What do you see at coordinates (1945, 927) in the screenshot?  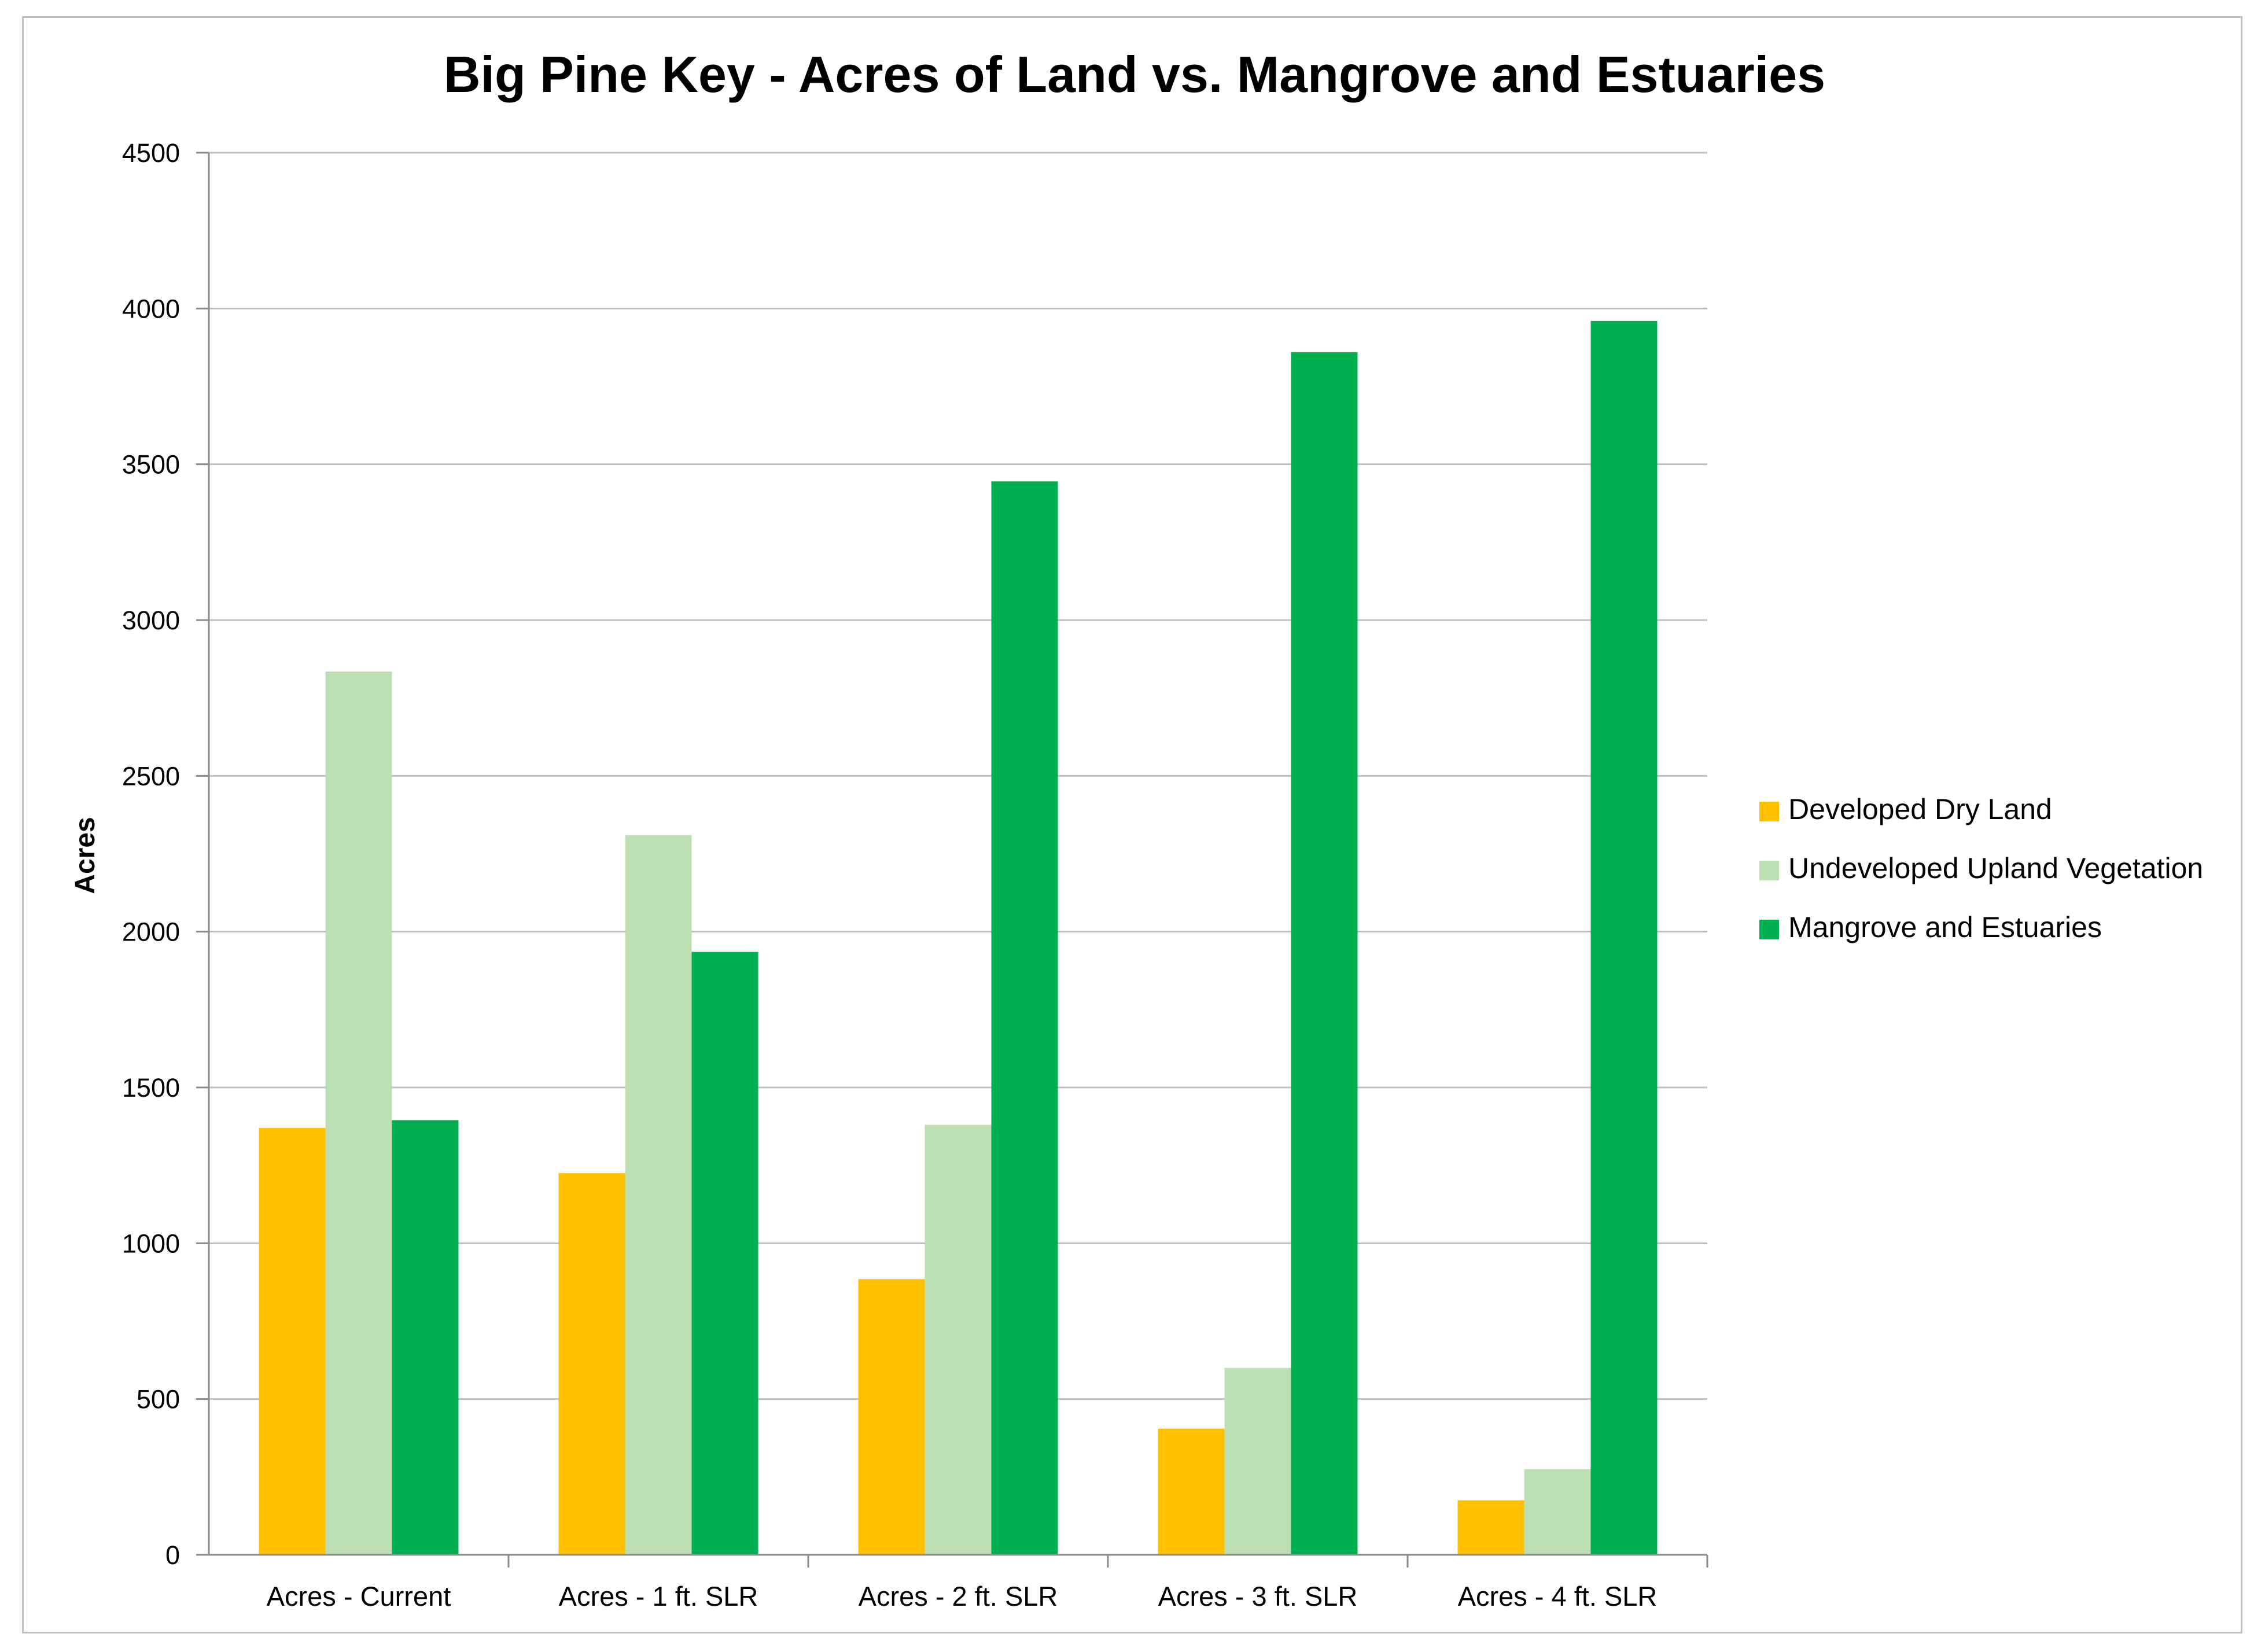 I see `legend-label: Mangrove and Estuaries` at bounding box center [1945, 927].